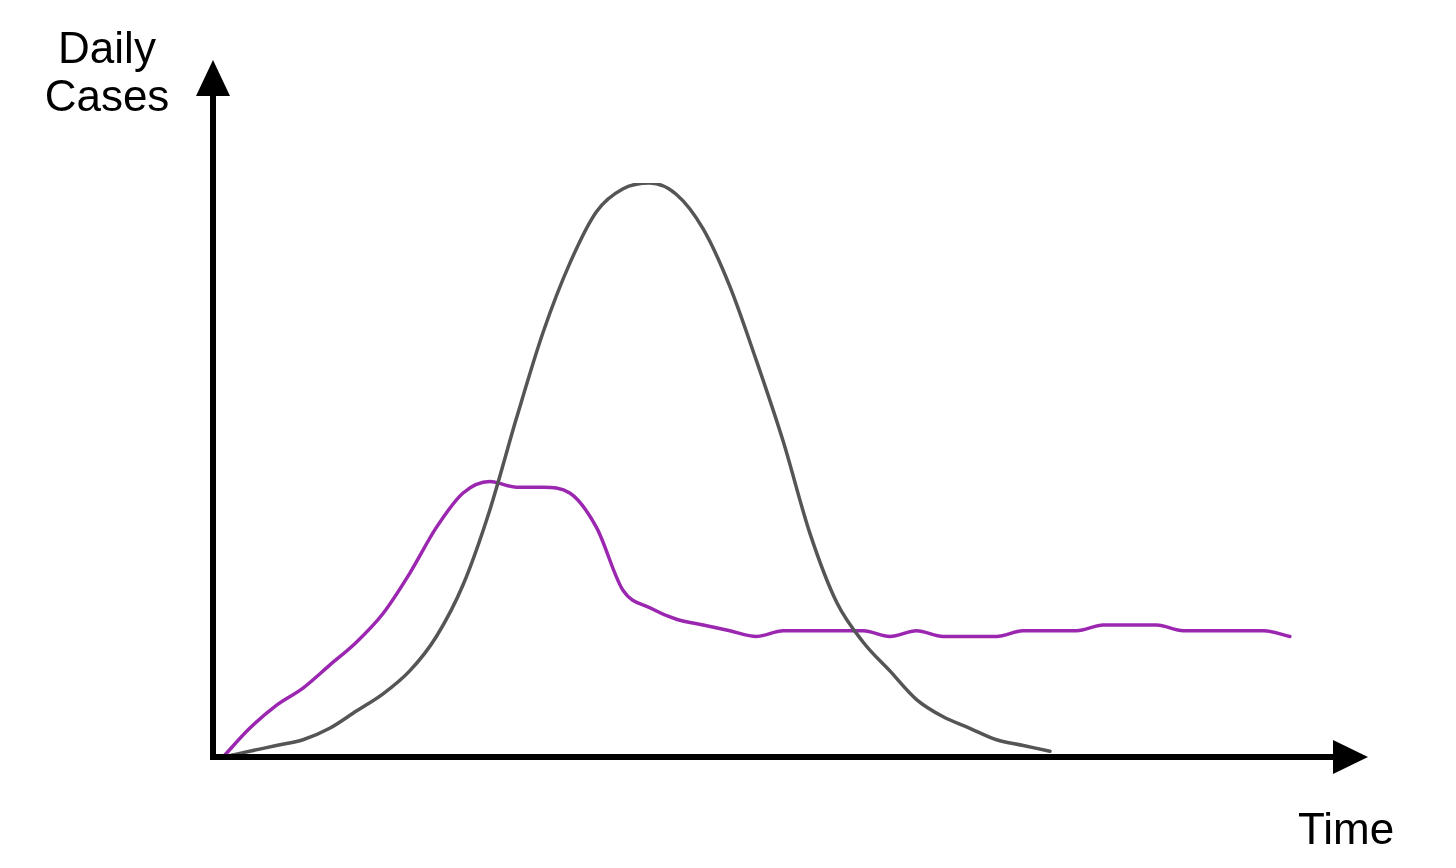  I want to click on x-axis-title: Time, so click(1346, 829).